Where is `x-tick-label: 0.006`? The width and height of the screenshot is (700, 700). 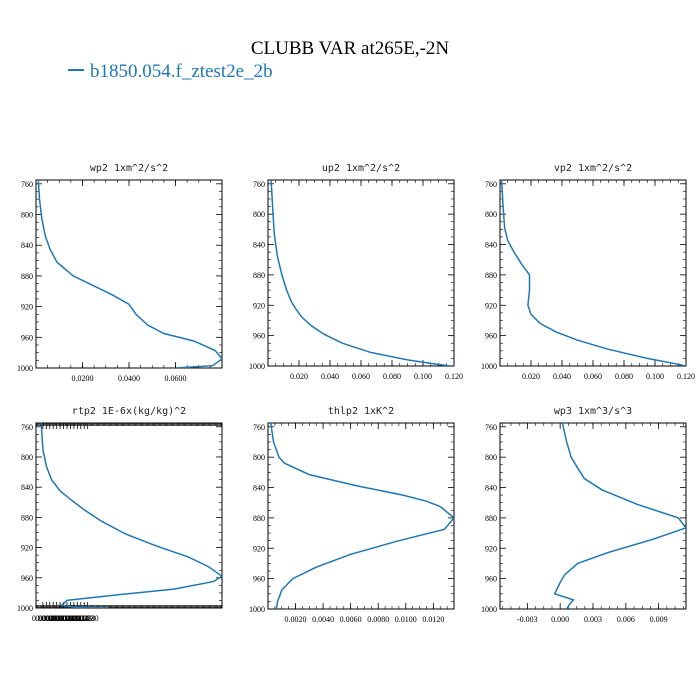
x-tick-label: 0.006 is located at coordinates (626, 619).